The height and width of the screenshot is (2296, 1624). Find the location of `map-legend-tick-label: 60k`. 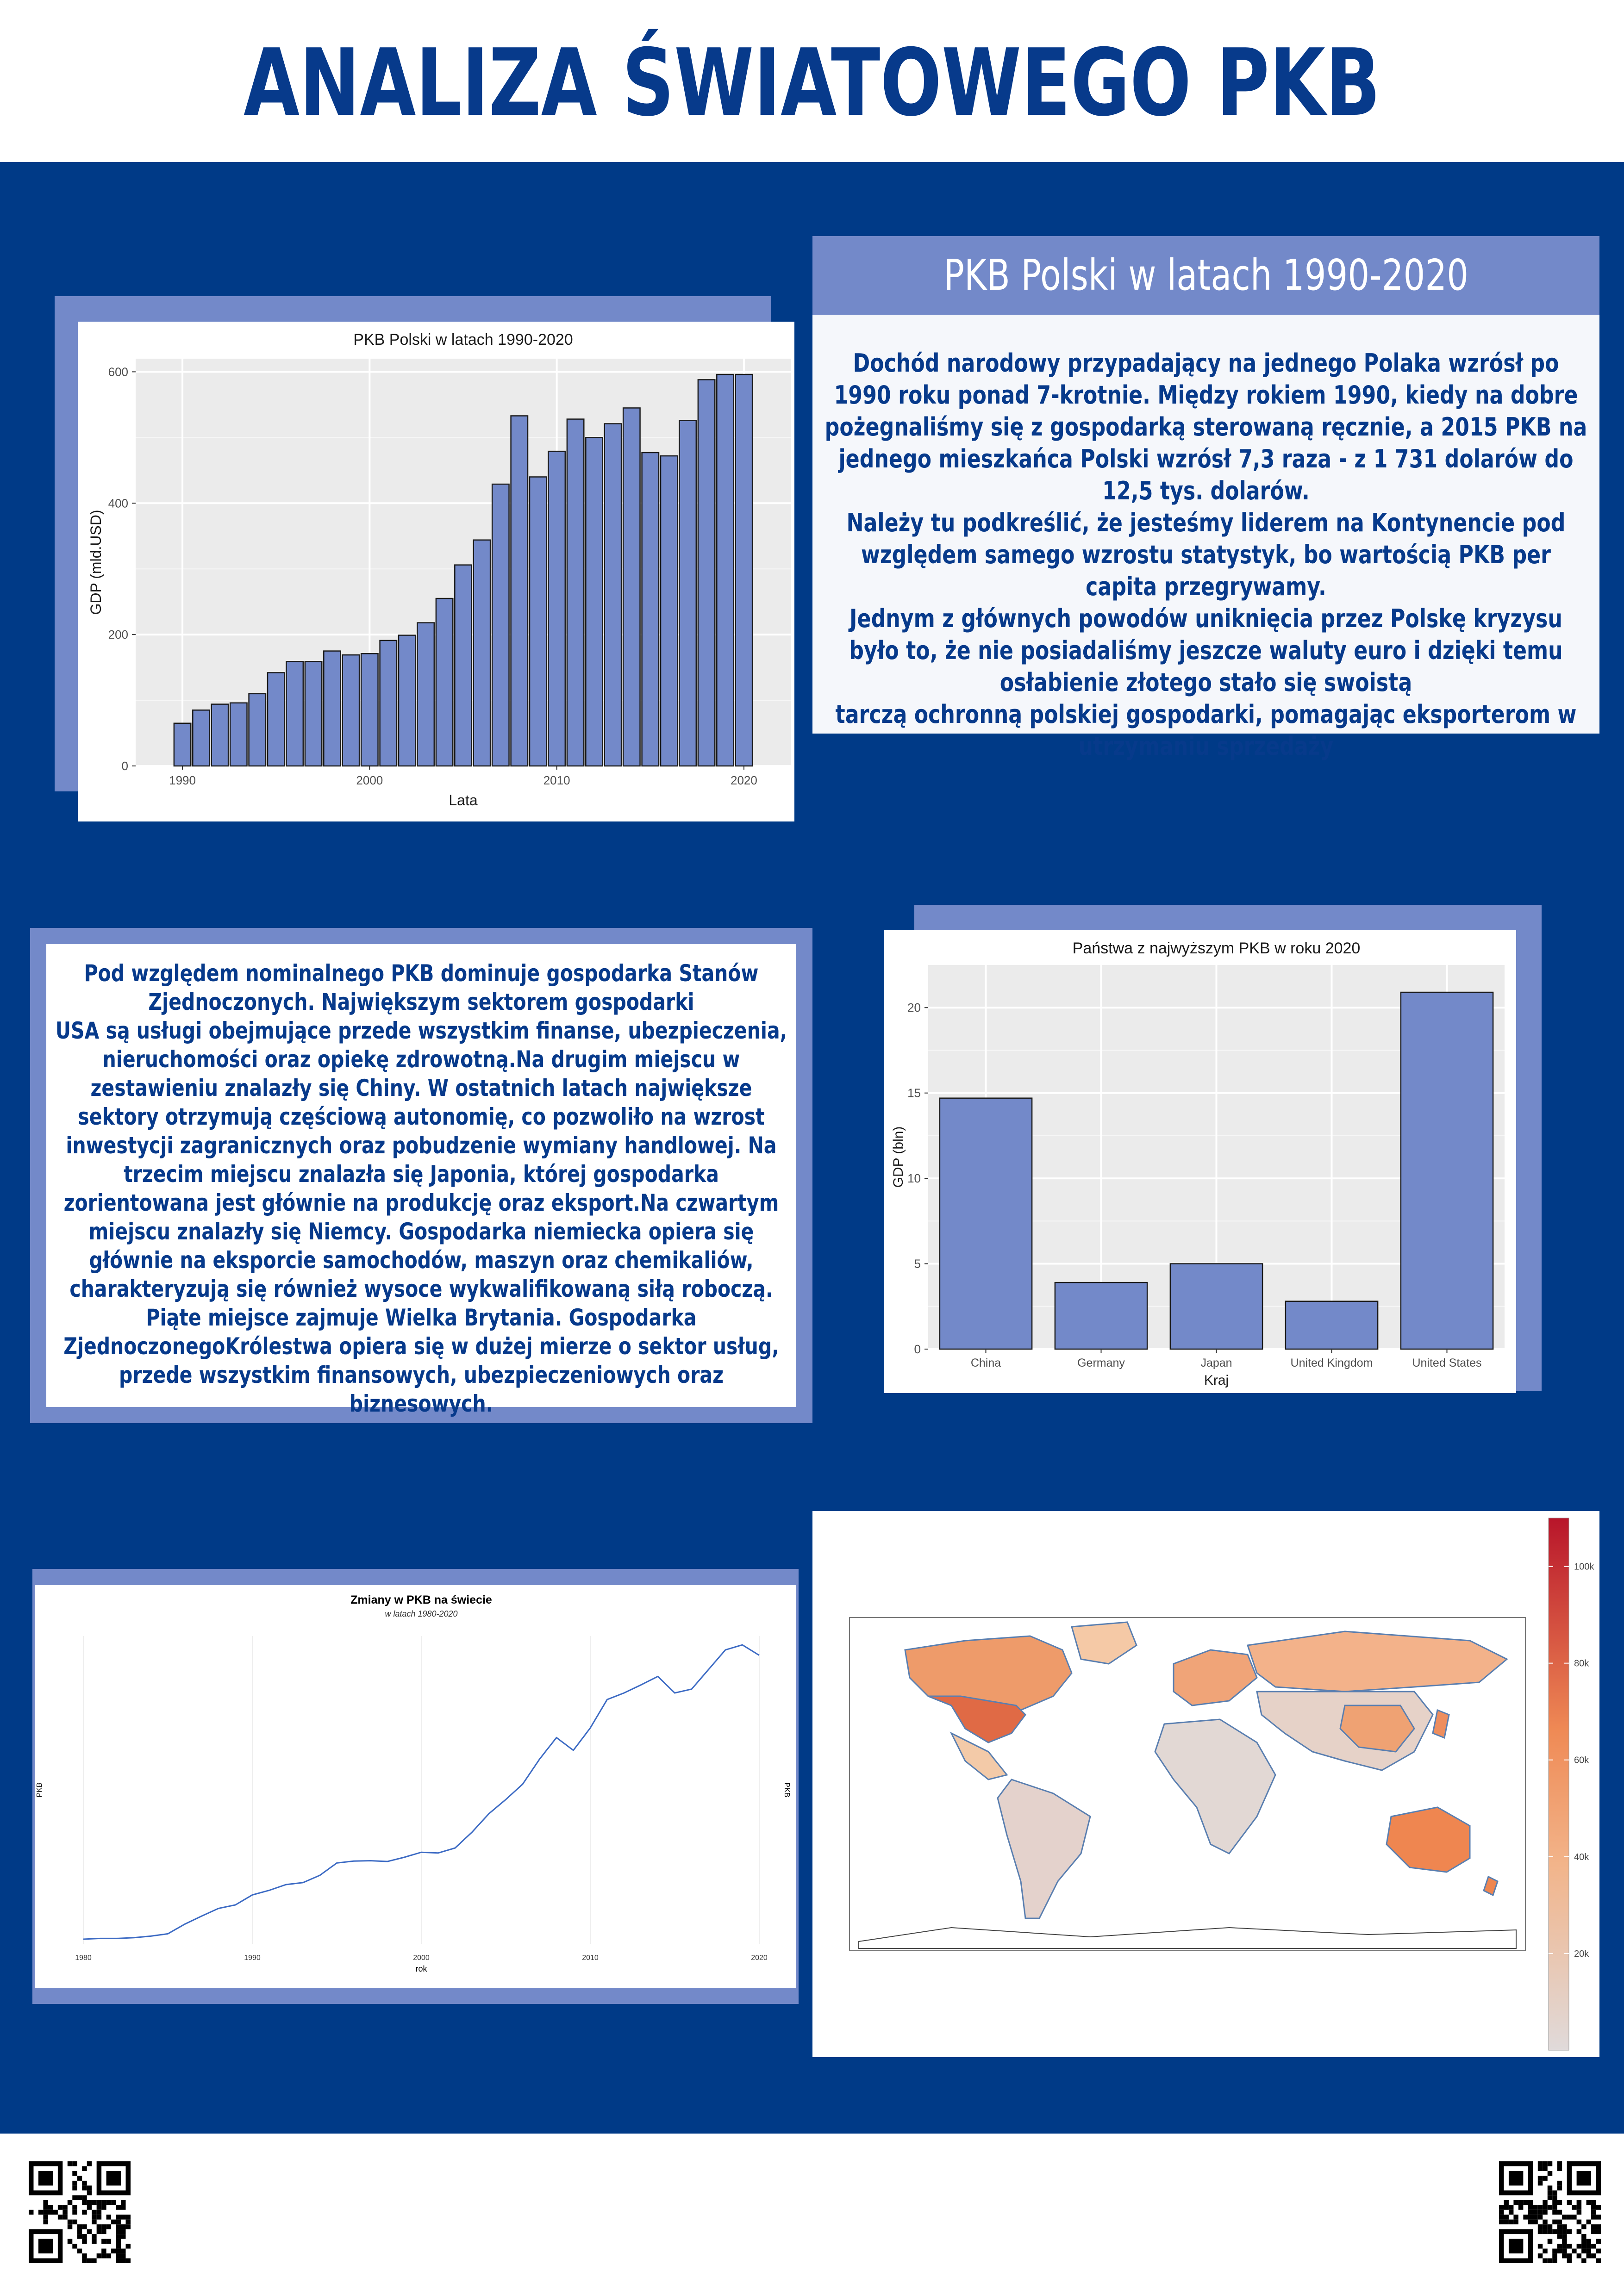

map-legend-tick-label: 60k is located at coordinates (1581, 1760).